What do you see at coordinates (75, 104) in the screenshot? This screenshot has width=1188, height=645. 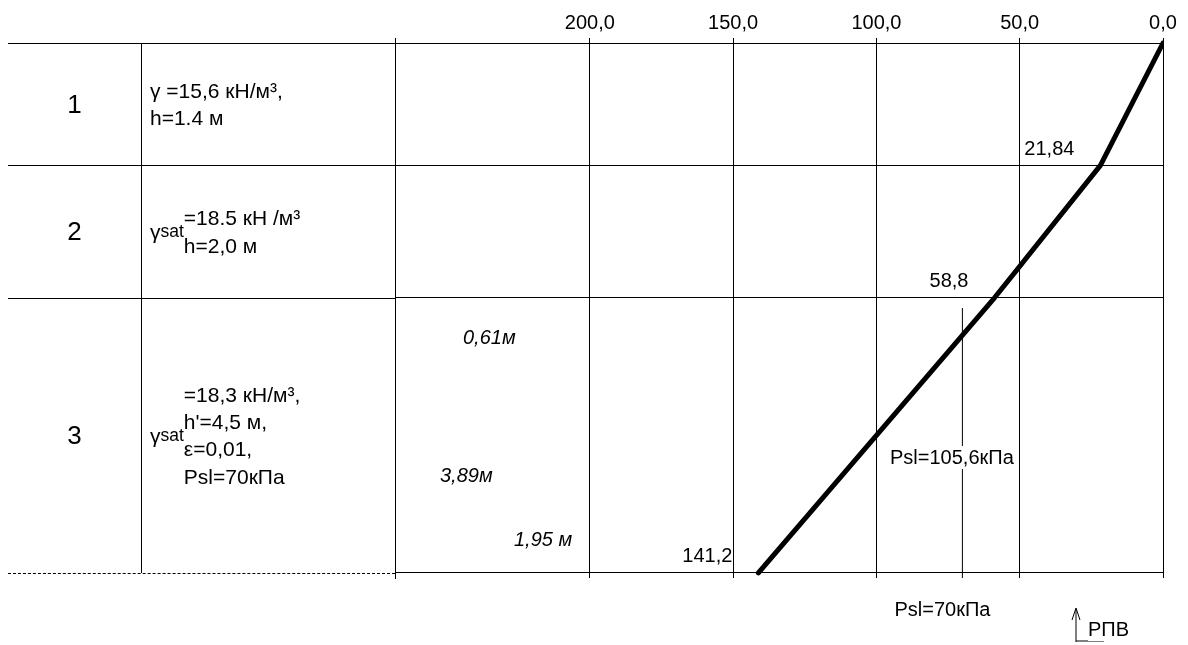 I see `text: 1` at bounding box center [75, 104].